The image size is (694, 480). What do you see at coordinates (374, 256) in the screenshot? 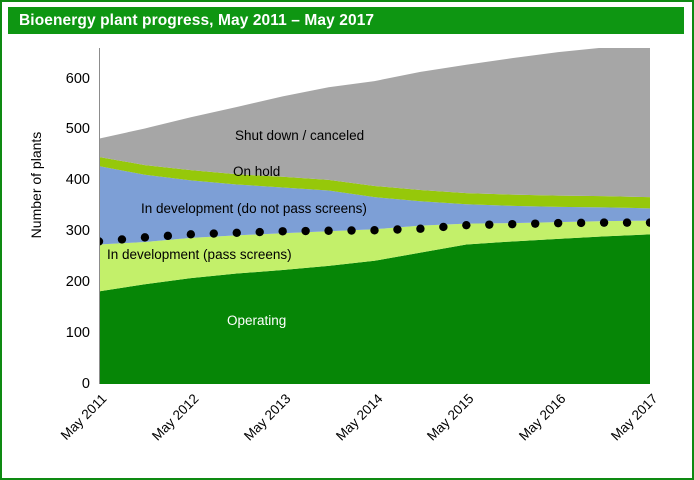
I see `area-band-in-development-pass-screens` at bounding box center [374, 256].